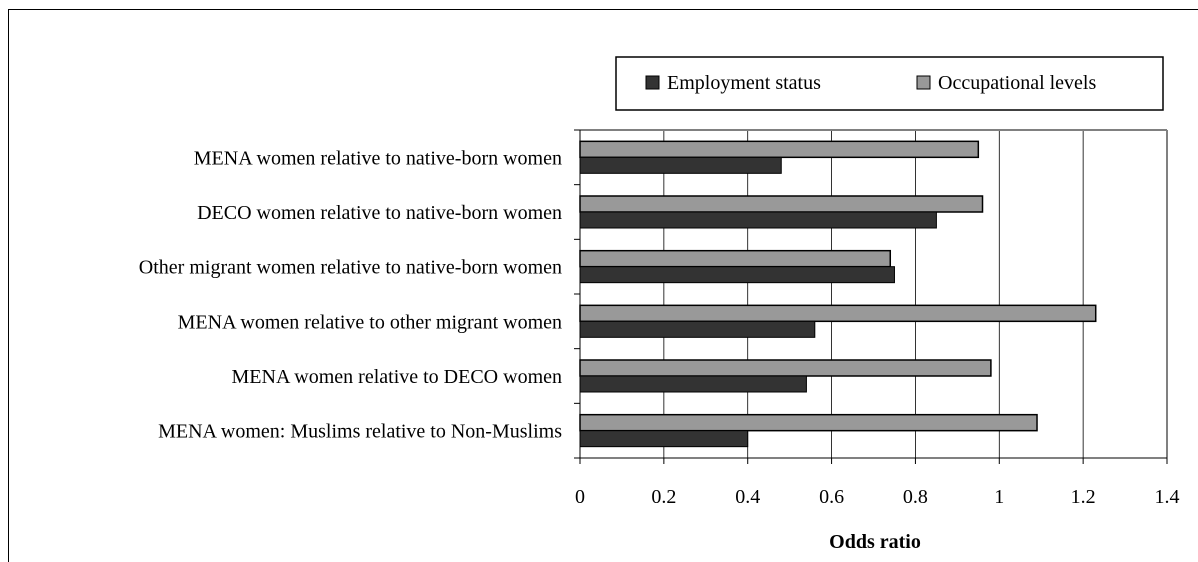 The height and width of the screenshot is (562, 1198). Describe the element at coordinates (875, 542) in the screenshot. I see `x-axis-title: Odds ratio` at that location.